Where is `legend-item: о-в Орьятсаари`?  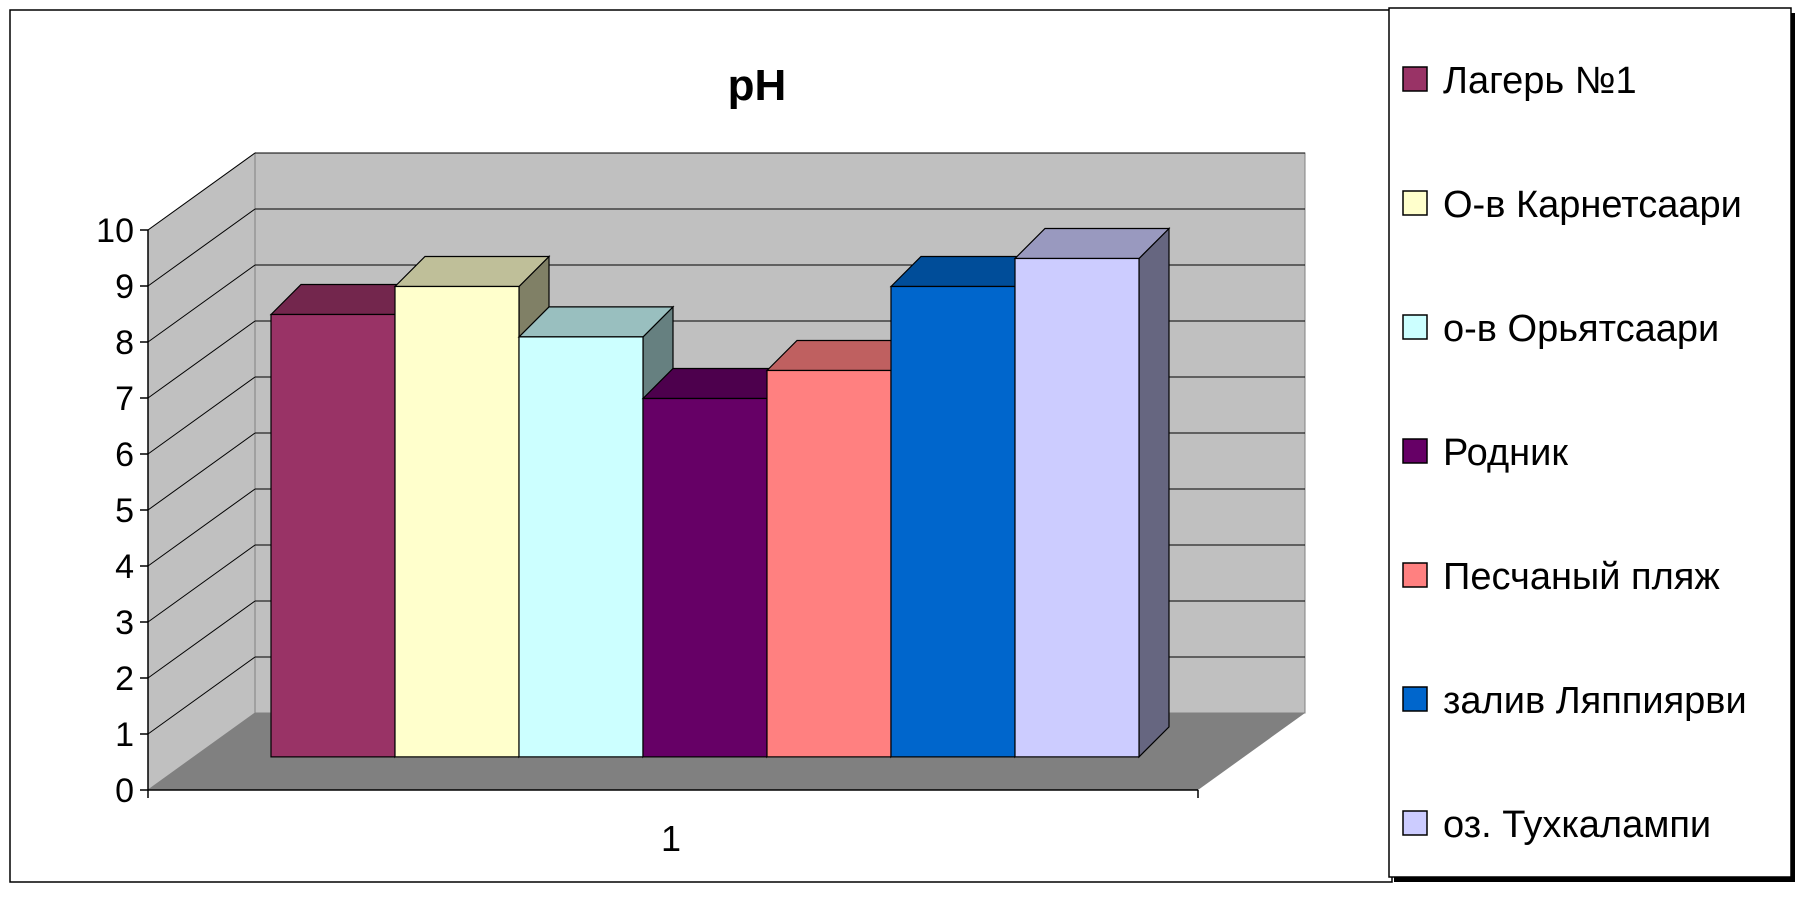
legend-item: о-в Орьятсаари is located at coordinates (1560, 329).